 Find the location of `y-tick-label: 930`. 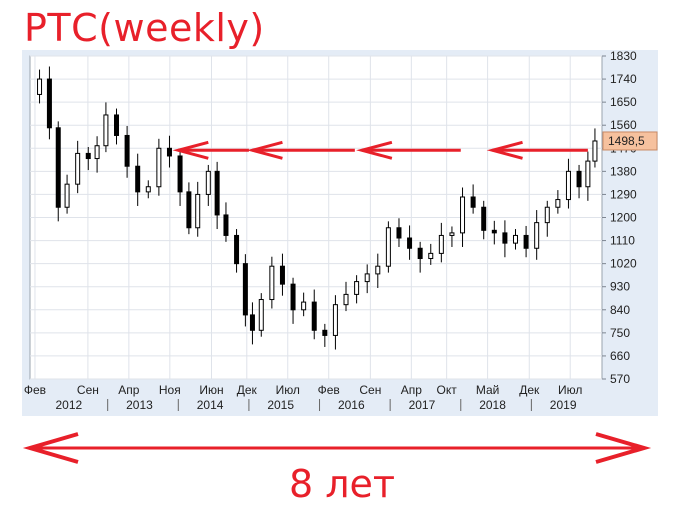

y-tick-label: 930 is located at coordinates (620, 287).